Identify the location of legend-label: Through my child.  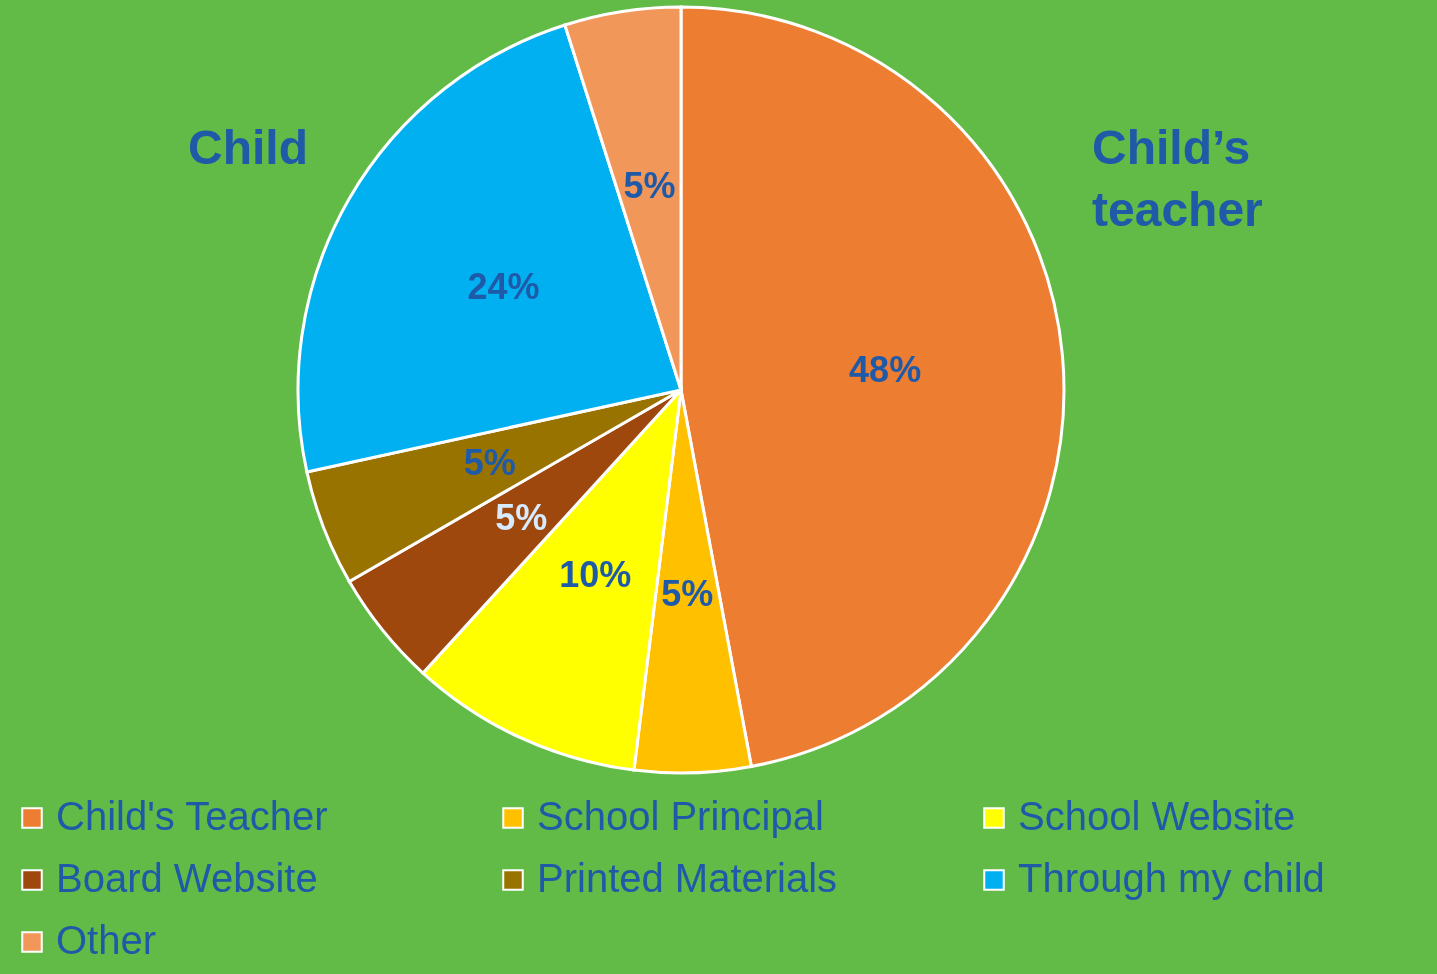
(1171, 878).